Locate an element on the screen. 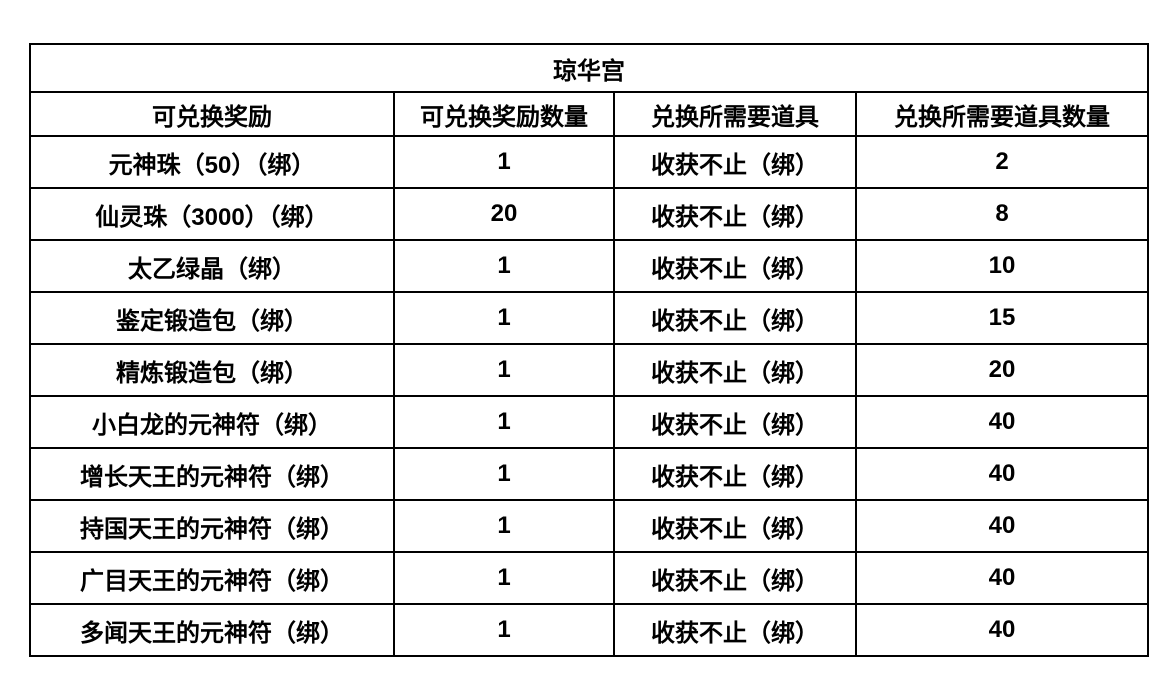 This screenshot has height=695, width=1175. table-row: 广目天王的元神符（绑） 1 收获不止（绑） 40 is located at coordinates (589, 578).